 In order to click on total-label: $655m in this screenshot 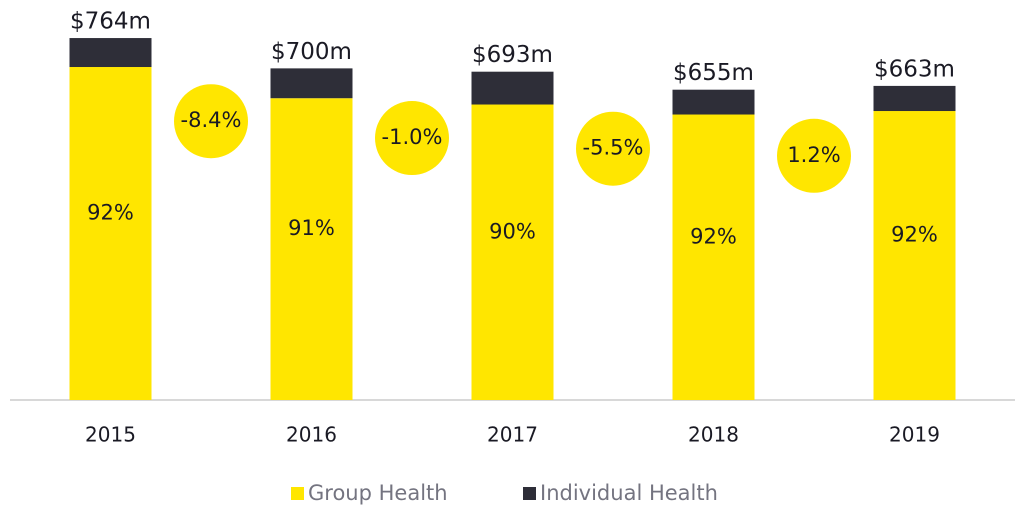, I will do `click(713, 73)`.